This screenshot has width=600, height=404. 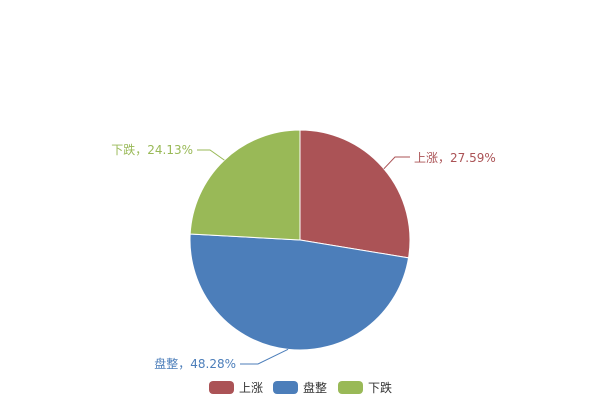 I want to click on legend-label: 盘整, so click(x=315, y=387).